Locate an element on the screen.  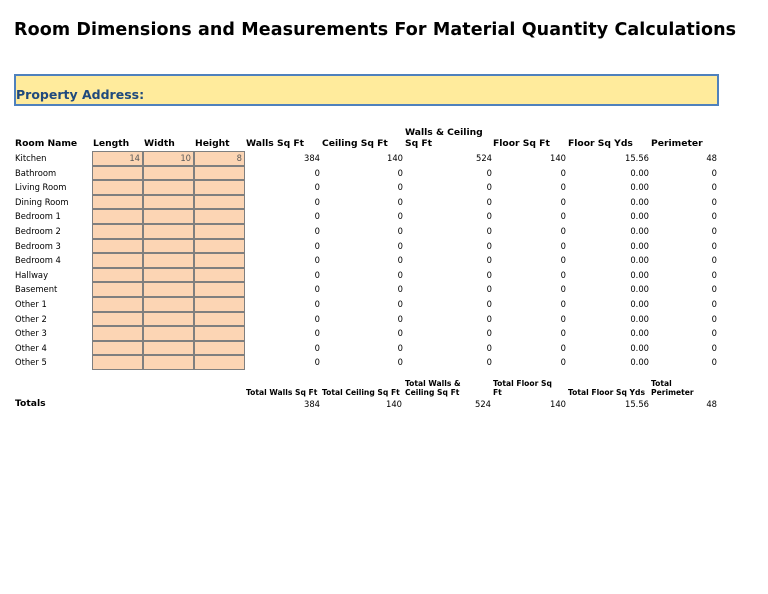
room-name-cell: Other 2 is located at coordinates (31, 318).